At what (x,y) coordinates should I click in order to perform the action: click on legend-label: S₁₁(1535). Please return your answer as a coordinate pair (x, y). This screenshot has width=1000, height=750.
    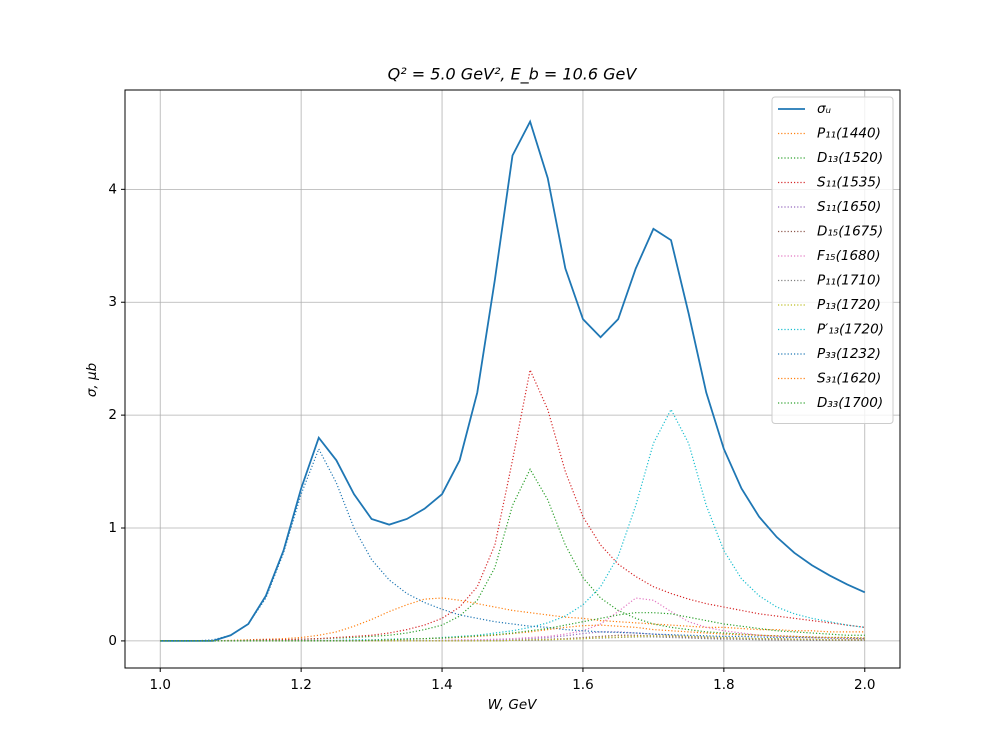
    Looking at the image, I should click on (849, 183).